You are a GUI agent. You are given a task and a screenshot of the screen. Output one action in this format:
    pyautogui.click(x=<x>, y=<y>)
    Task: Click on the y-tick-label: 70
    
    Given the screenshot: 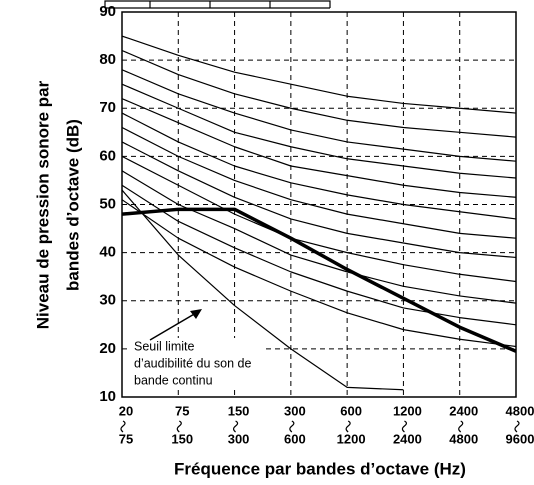 What is the action you would take?
    pyautogui.click(x=107, y=107)
    